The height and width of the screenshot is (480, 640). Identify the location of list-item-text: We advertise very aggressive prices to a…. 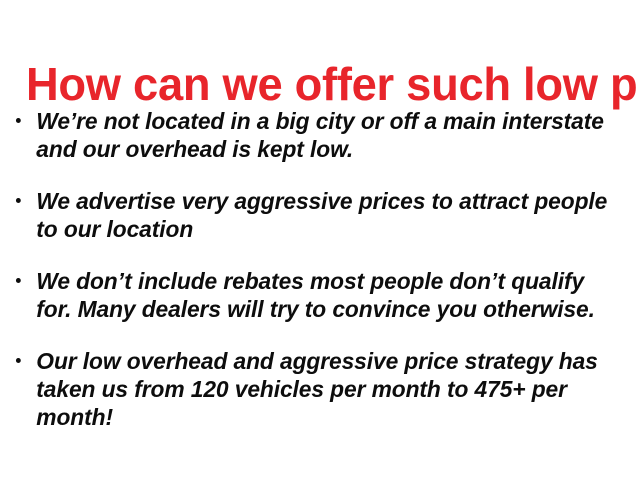
(322, 215).